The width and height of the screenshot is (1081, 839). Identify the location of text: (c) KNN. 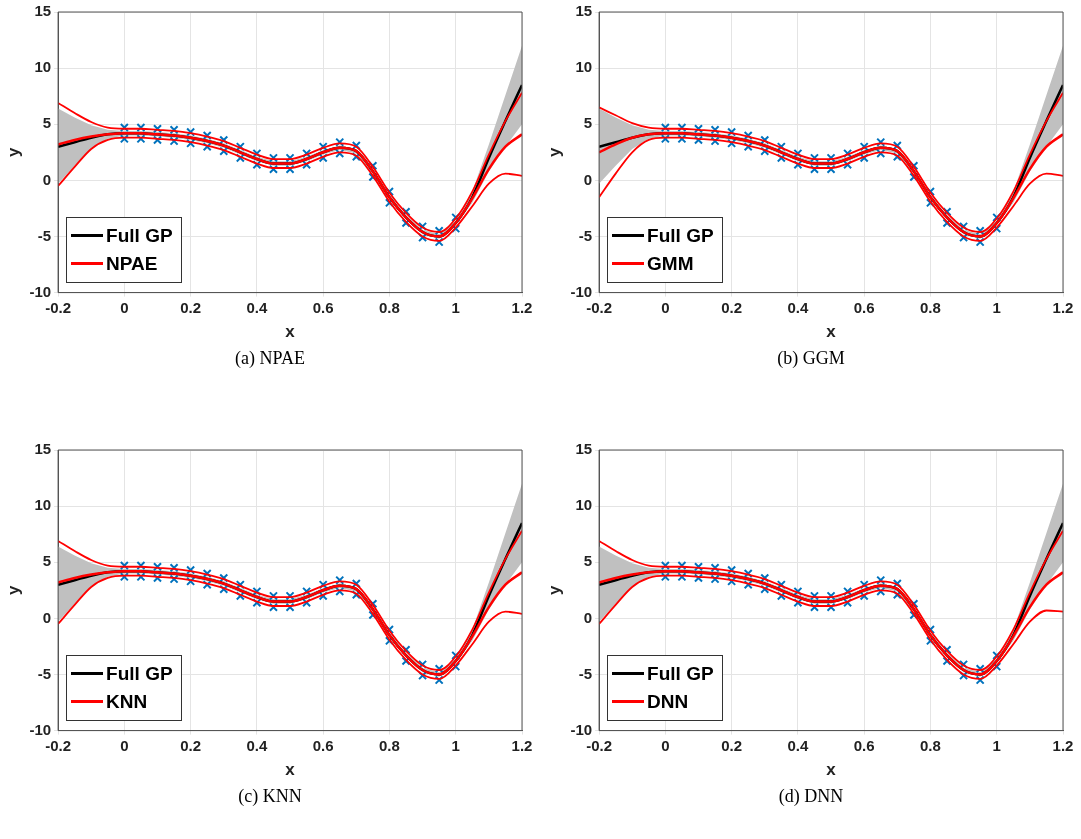
(270, 796).